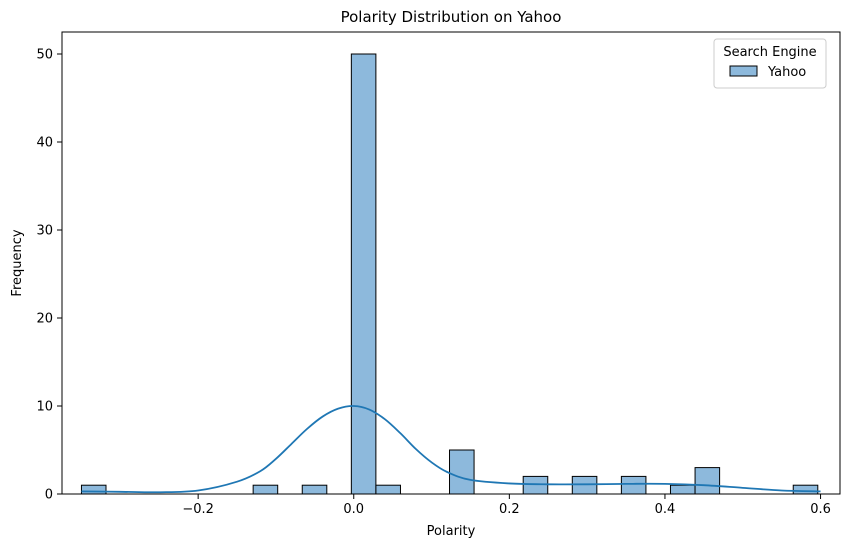 This screenshot has width=841, height=547. What do you see at coordinates (820, 509) in the screenshot?
I see `x-tick-label: 0.6` at bounding box center [820, 509].